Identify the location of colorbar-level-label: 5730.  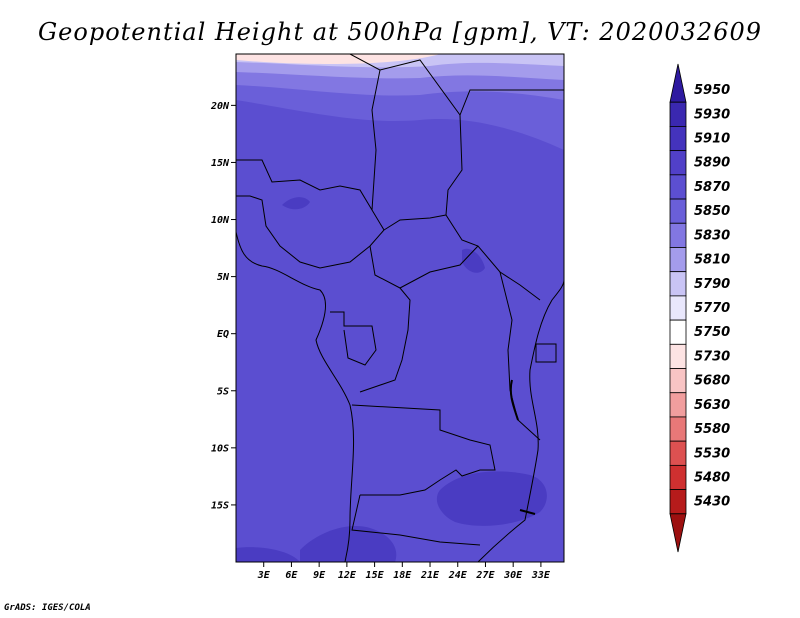
(712, 356).